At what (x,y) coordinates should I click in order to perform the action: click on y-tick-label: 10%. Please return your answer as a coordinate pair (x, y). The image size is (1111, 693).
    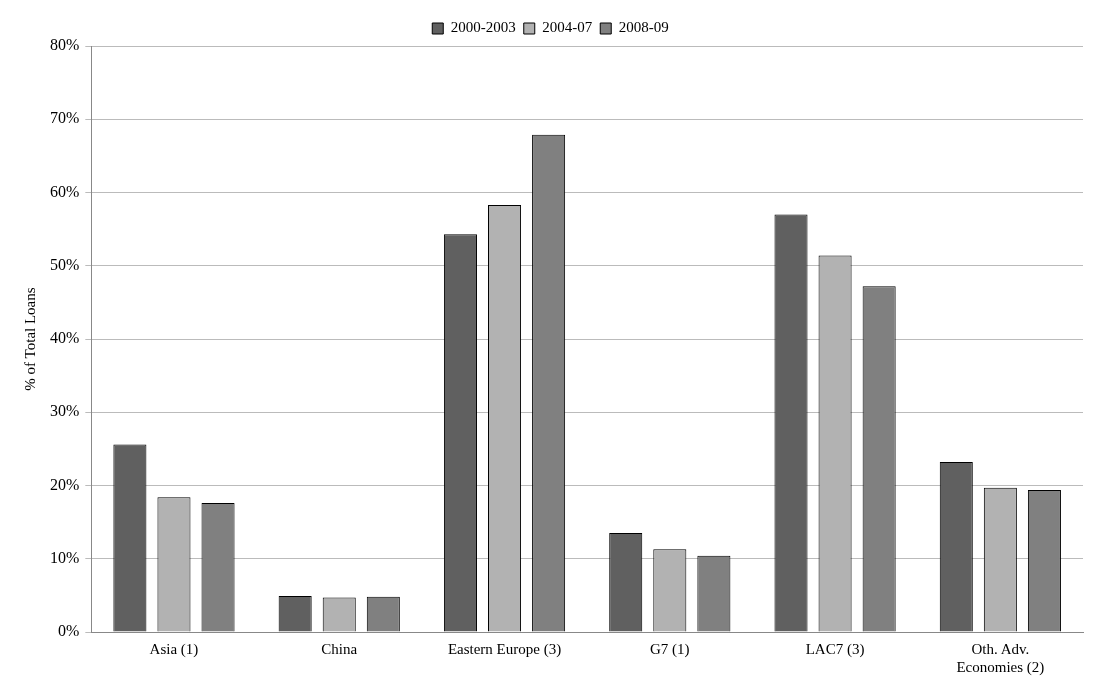
    Looking at the image, I should click on (65, 557).